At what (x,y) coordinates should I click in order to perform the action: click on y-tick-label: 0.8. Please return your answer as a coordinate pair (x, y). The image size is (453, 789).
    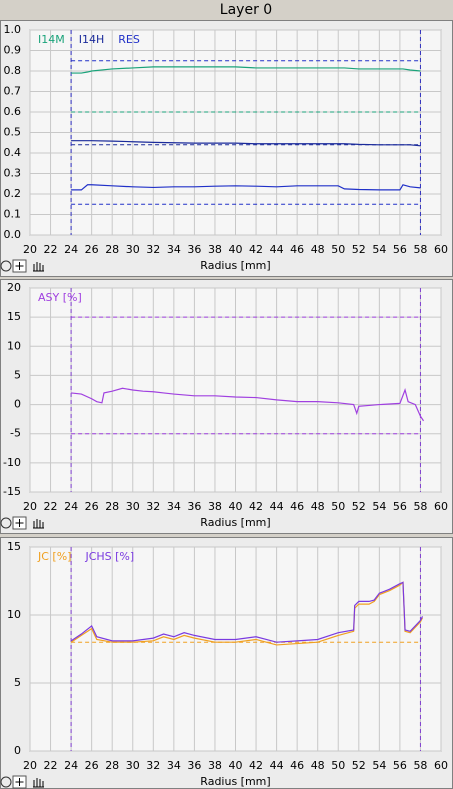
    Looking at the image, I should click on (13, 70).